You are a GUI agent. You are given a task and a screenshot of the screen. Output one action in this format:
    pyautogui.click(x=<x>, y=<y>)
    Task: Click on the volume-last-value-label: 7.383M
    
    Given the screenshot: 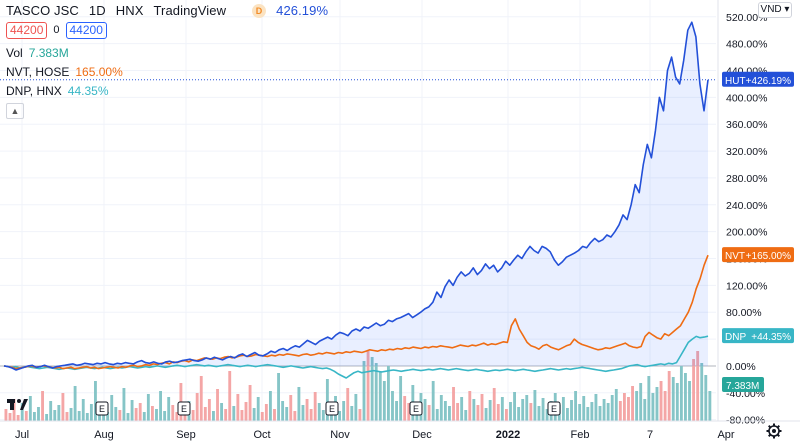 What is the action you would take?
    pyautogui.click(x=743, y=384)
    